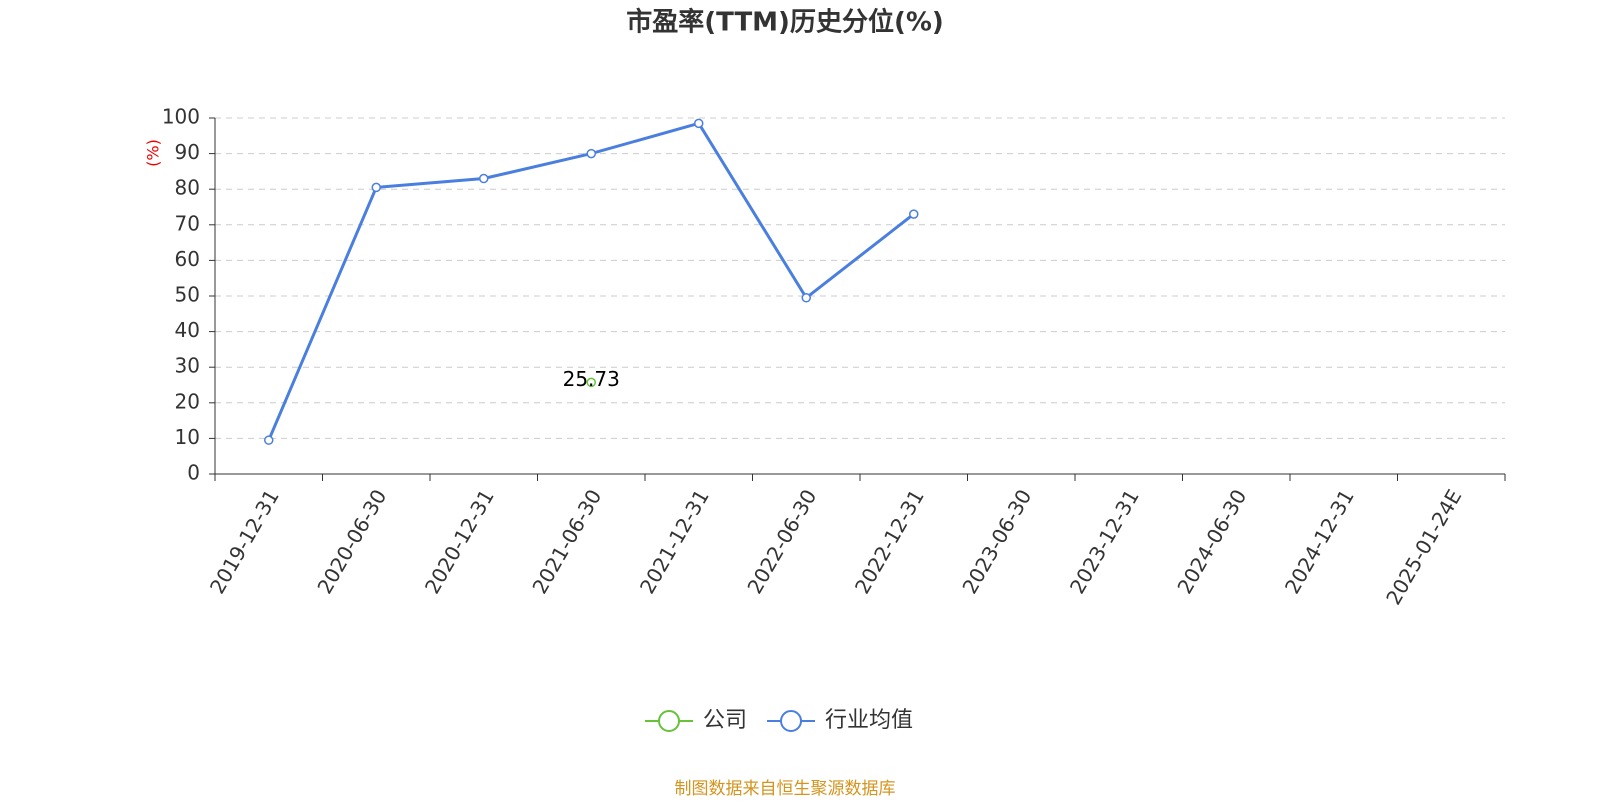  I want to click on y-tick-label: 20, so click(187, 401).